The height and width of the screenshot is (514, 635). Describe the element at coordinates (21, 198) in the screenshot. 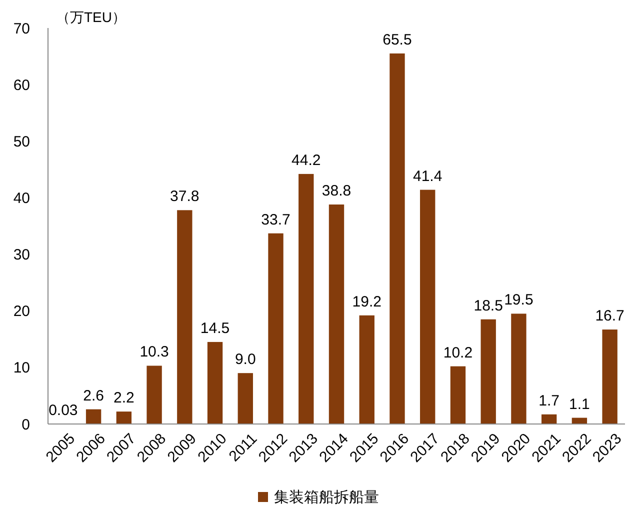

I see `y-tick-label: 40` at that location.